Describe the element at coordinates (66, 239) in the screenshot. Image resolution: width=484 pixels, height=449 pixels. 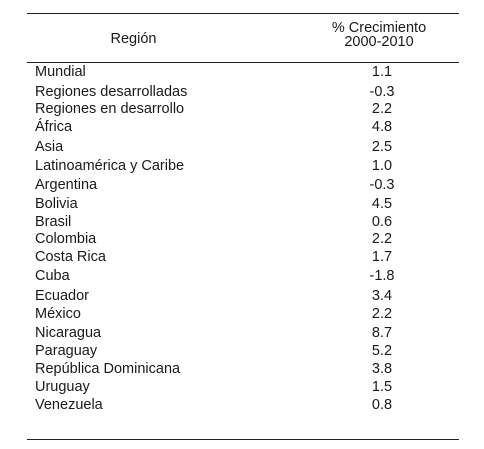
I see `region-name-cell: Colombia` at that location.